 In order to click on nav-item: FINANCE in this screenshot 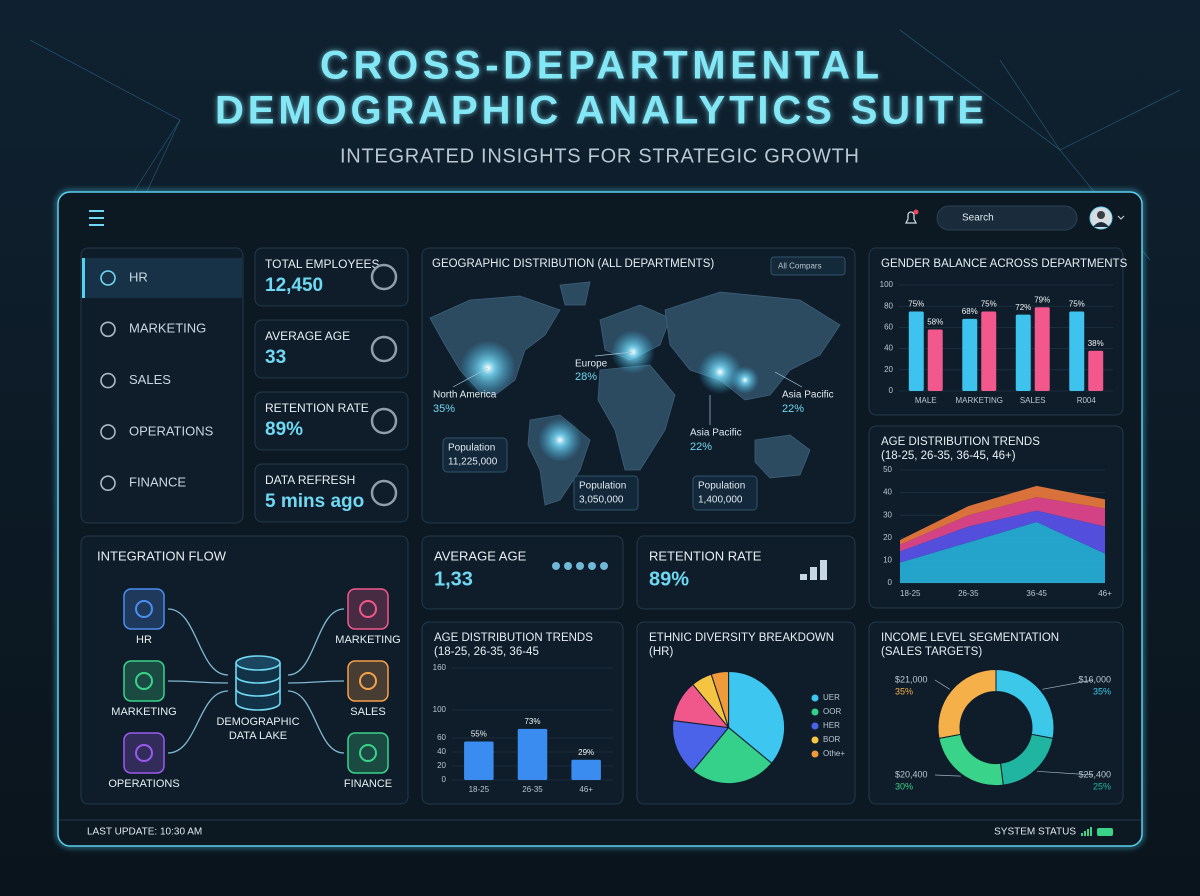, I will do `click(143, 483)`.